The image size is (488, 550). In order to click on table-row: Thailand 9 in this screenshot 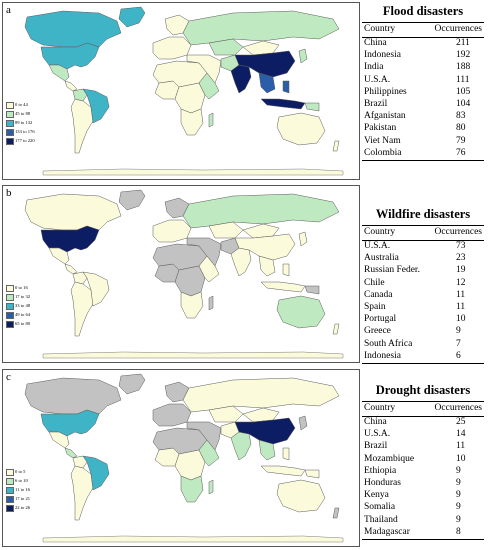, I will do `click(423, 521)`.